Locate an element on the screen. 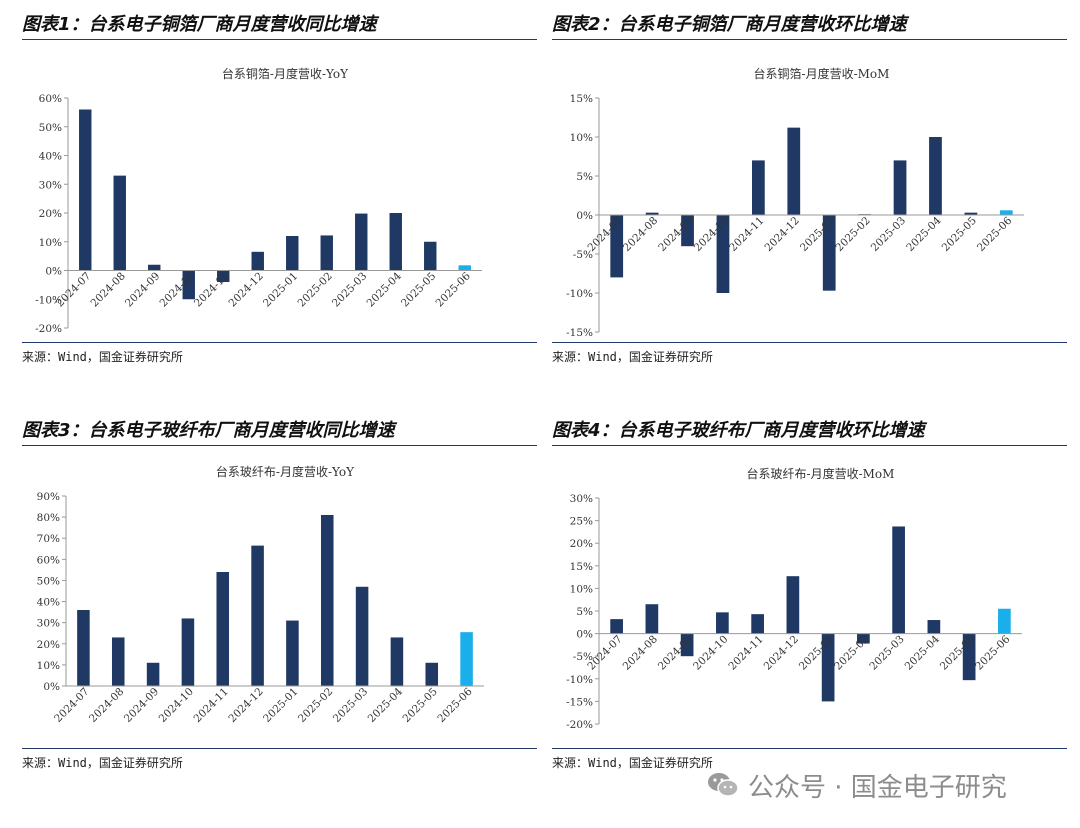 The image size is (1080, 828). chart-title: 台系铜箔-月度营收-MoM is located at coordinates (822, 73).